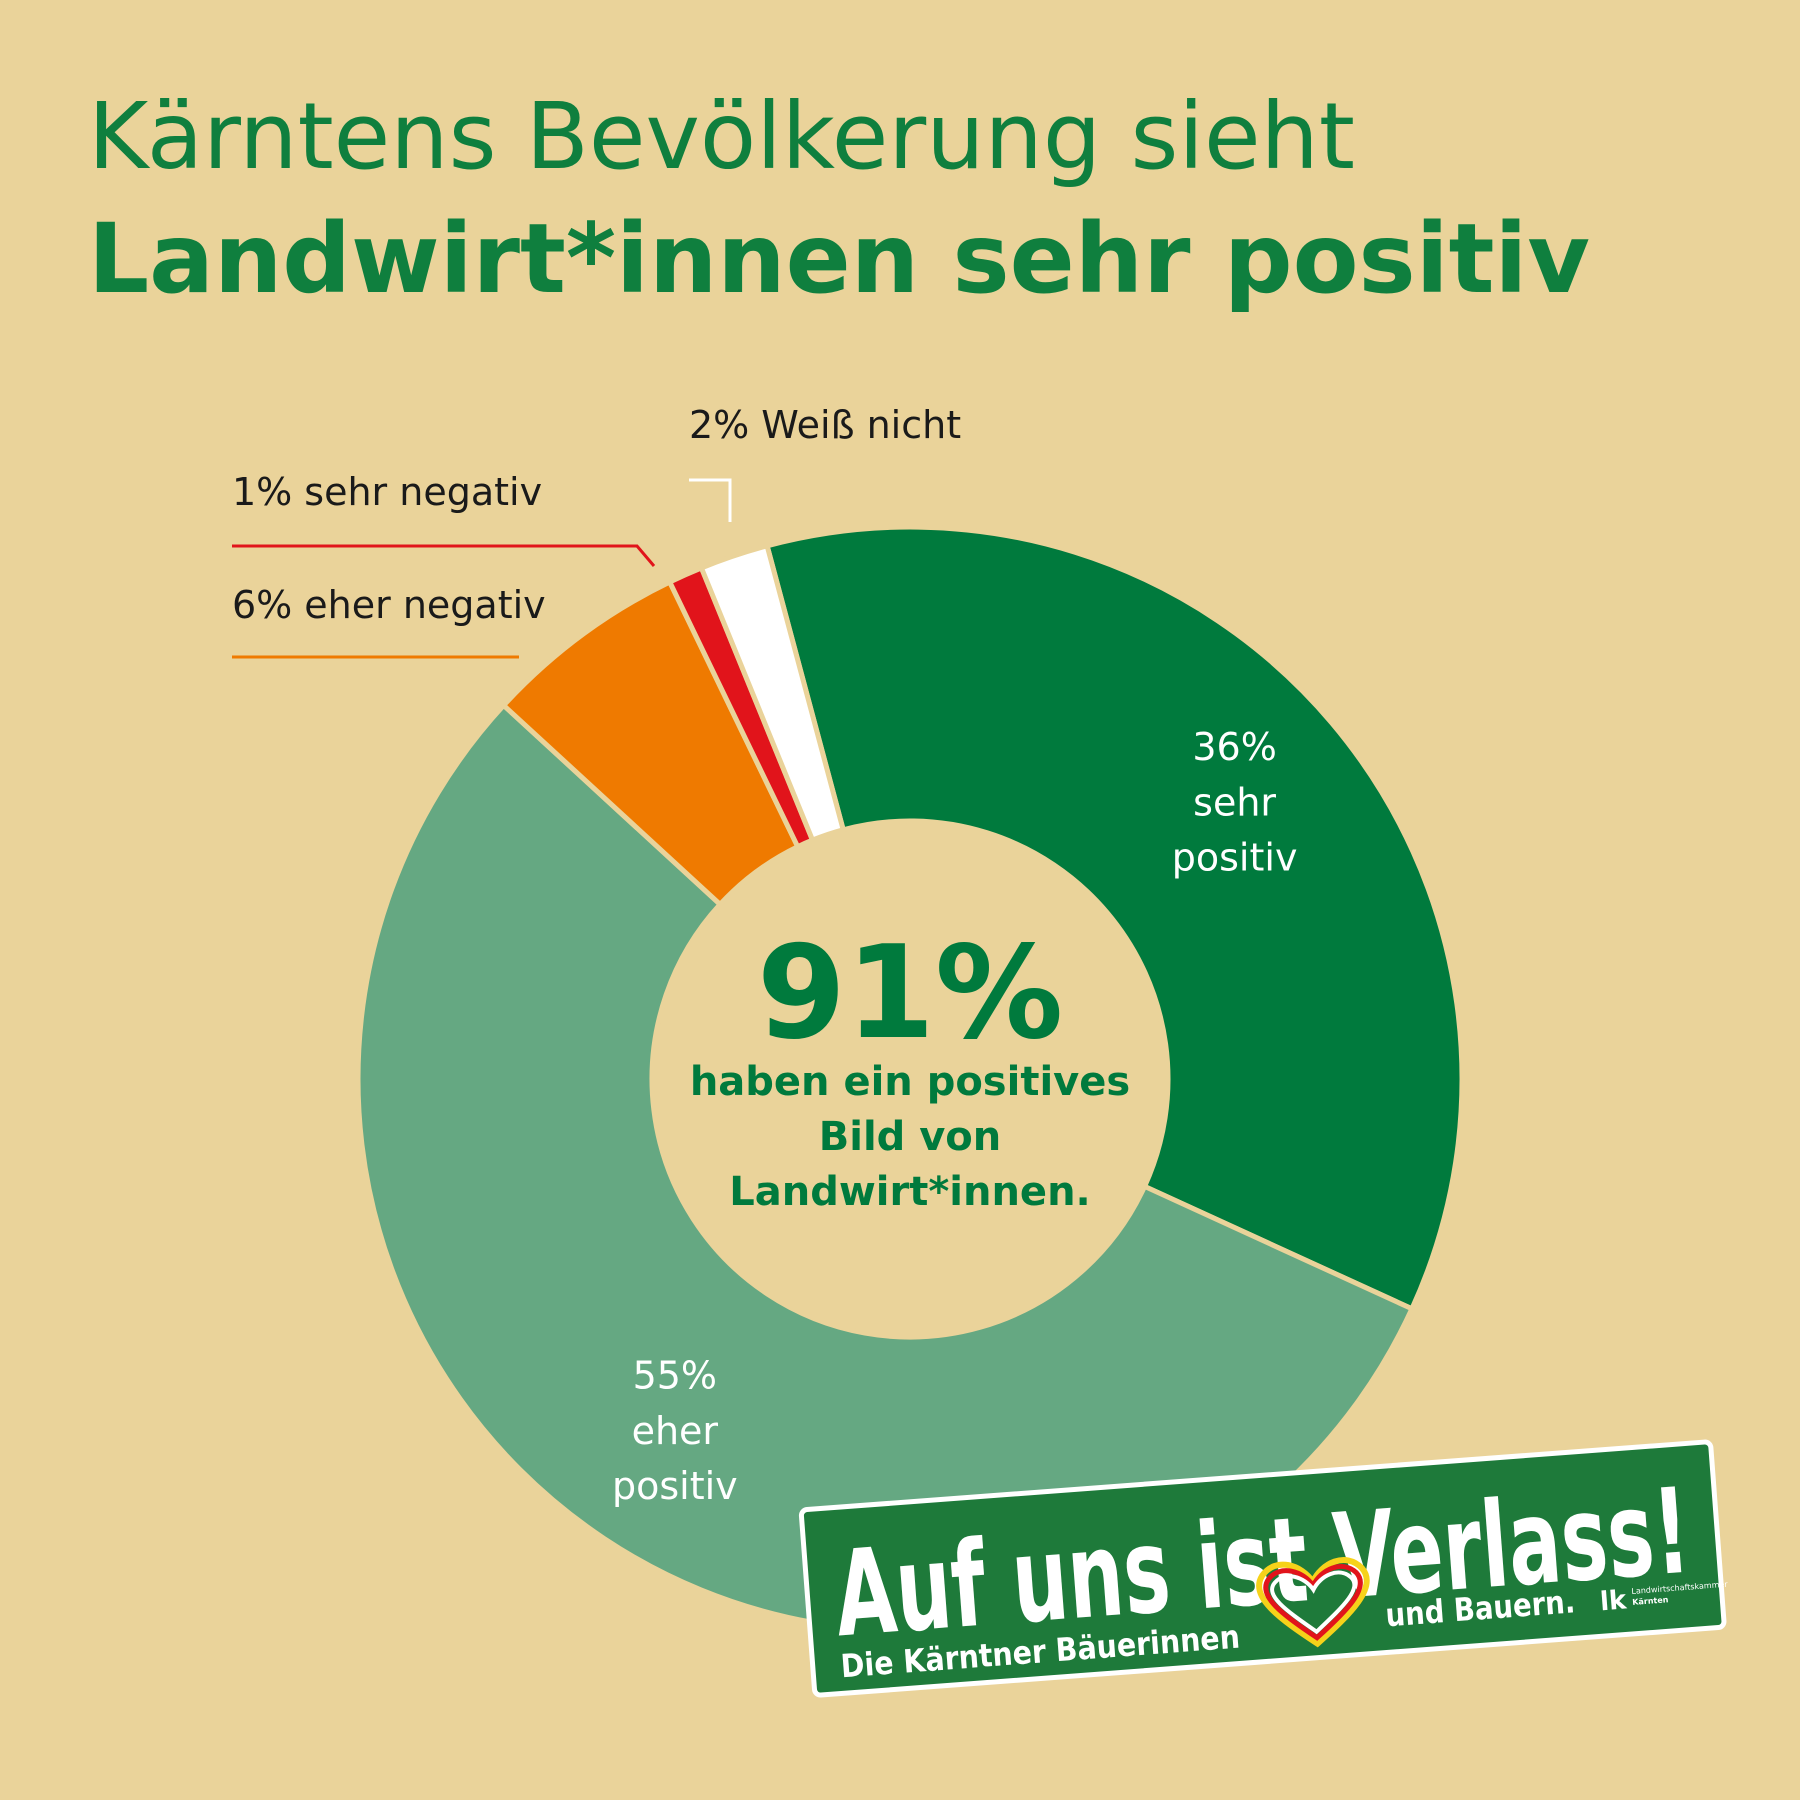 This screenshot has width=1800, height=1800. I want to click on badge-box, so click(1262, 1568).